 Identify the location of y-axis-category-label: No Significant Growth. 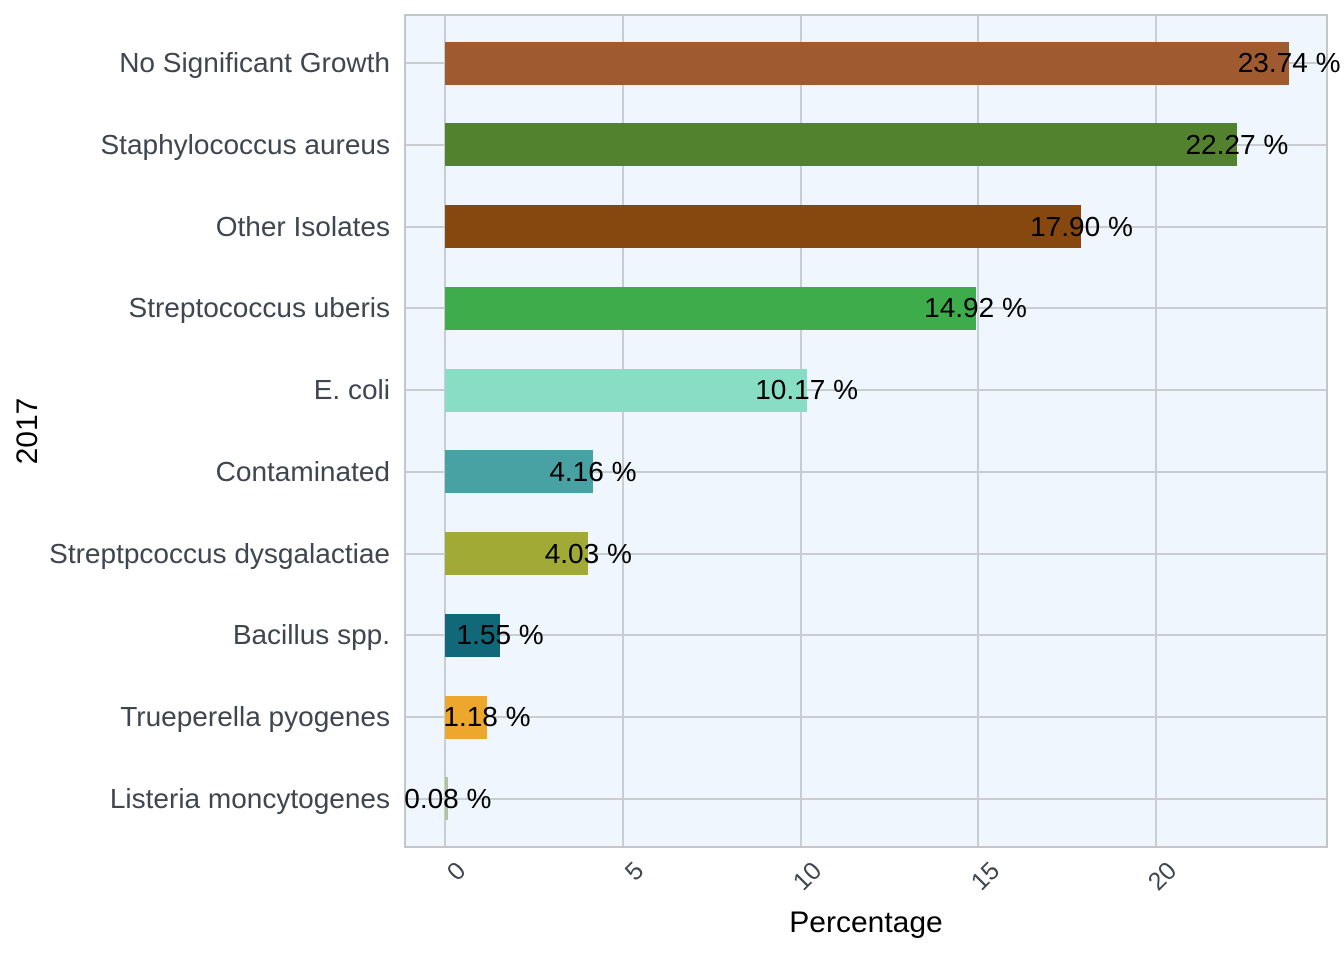
(254, 62).